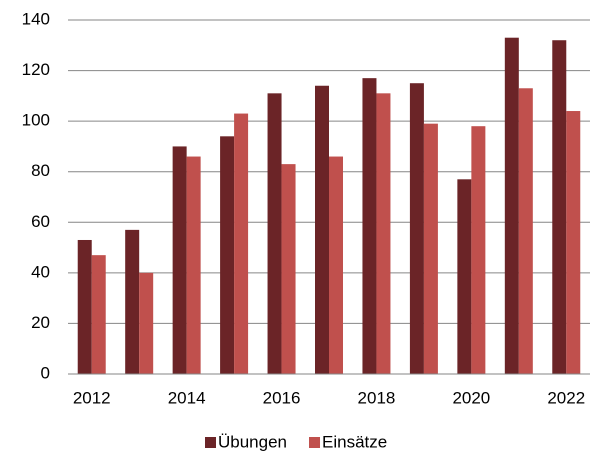 This screenshot has height=457, width=602. Describe the element at coordinates (36, 69) in the screenshot. I see `y-tick-label: 120` at that location.